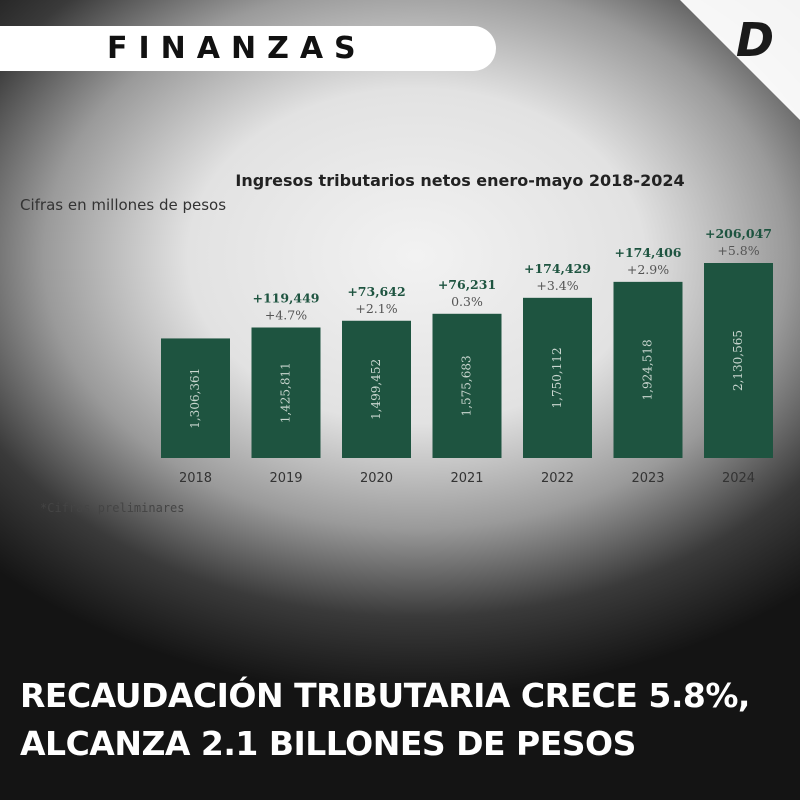  I want to click on bar-2022, so click(557, 377).